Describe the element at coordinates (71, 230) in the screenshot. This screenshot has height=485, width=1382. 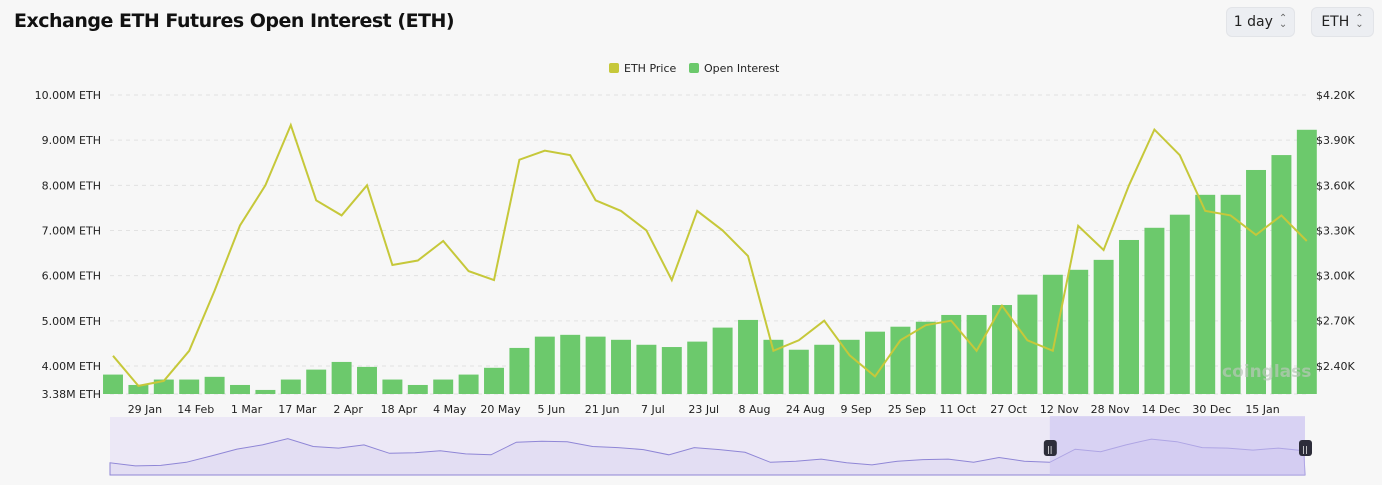
I see `y-left-tick: 7.00M ETH` at that location.